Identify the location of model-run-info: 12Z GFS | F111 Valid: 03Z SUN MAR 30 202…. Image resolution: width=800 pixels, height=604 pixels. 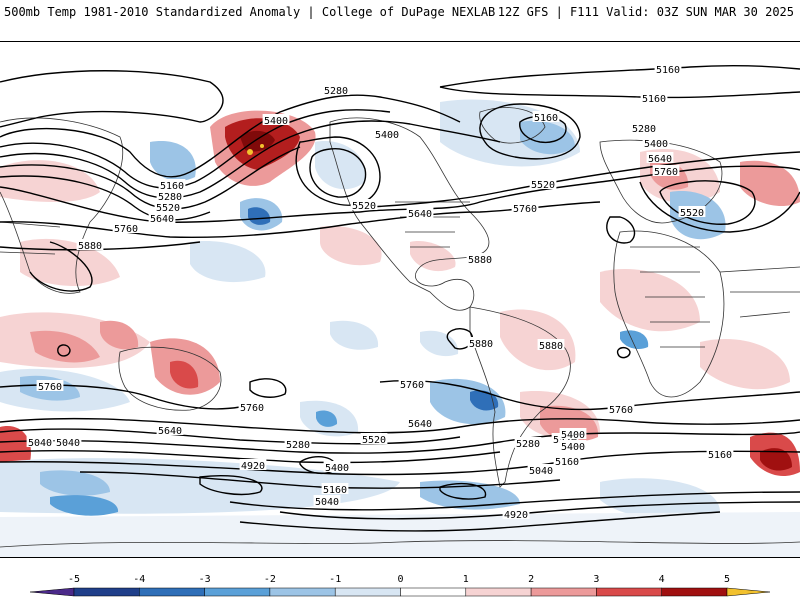
(645, 12).